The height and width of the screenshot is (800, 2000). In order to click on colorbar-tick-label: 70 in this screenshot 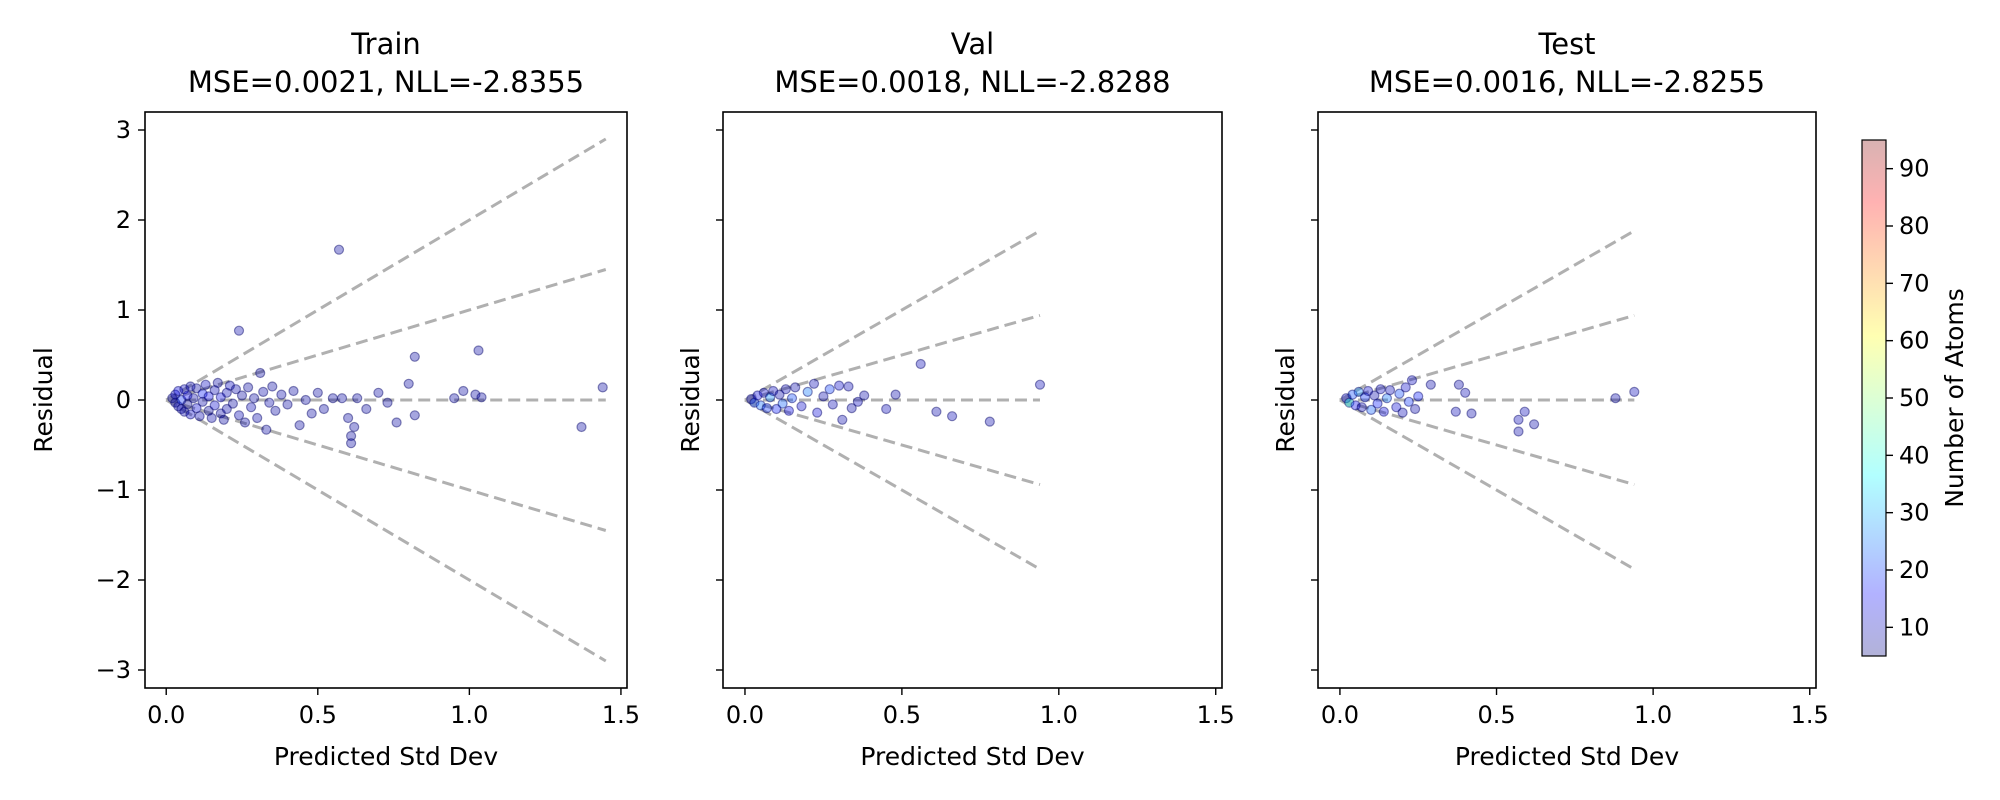, I will do `click(1914, 283)`.